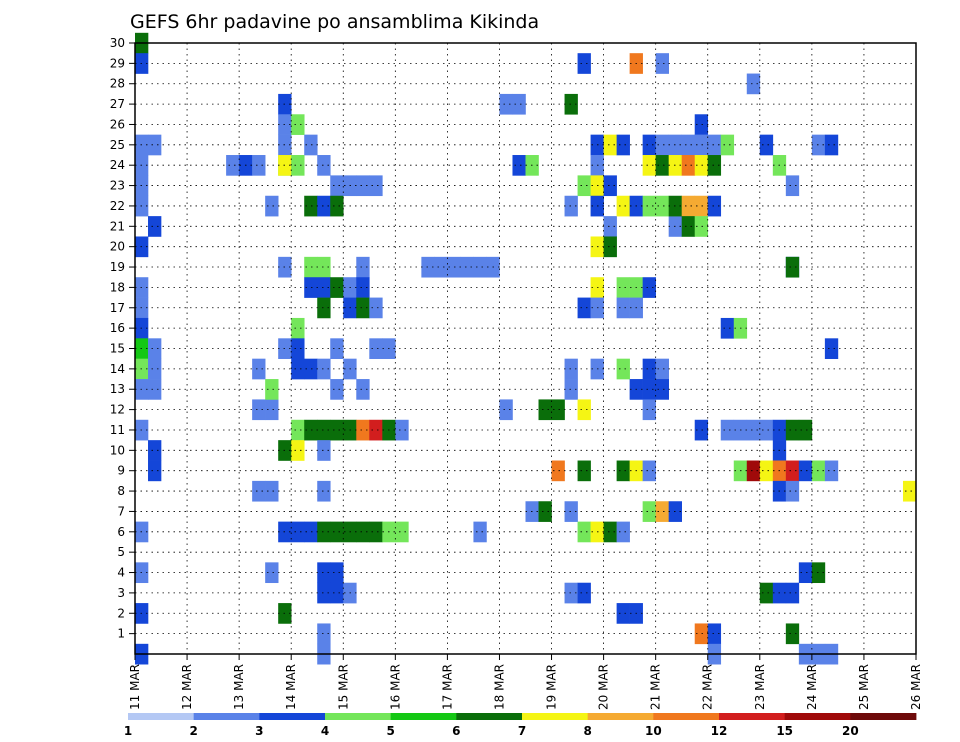 The image size is (960, 742). Describe the element at coordinates (522, 731) in the screenshot. I see `colorbar-label: 7` at that location.